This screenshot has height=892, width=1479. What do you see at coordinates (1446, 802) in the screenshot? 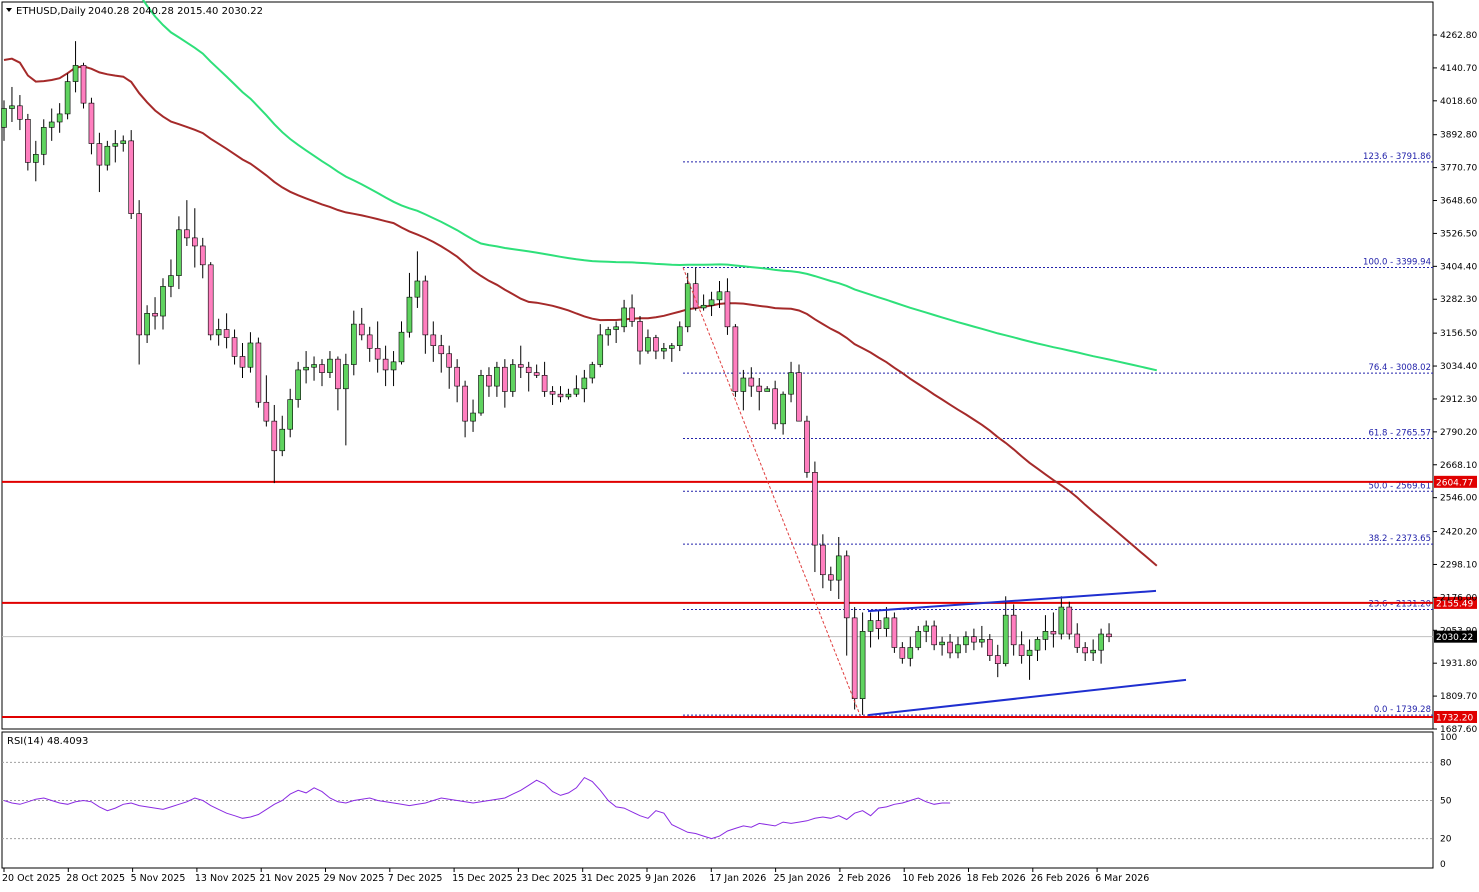
I see `rsi-level-label: 50` at bounding box center [1446, 802].